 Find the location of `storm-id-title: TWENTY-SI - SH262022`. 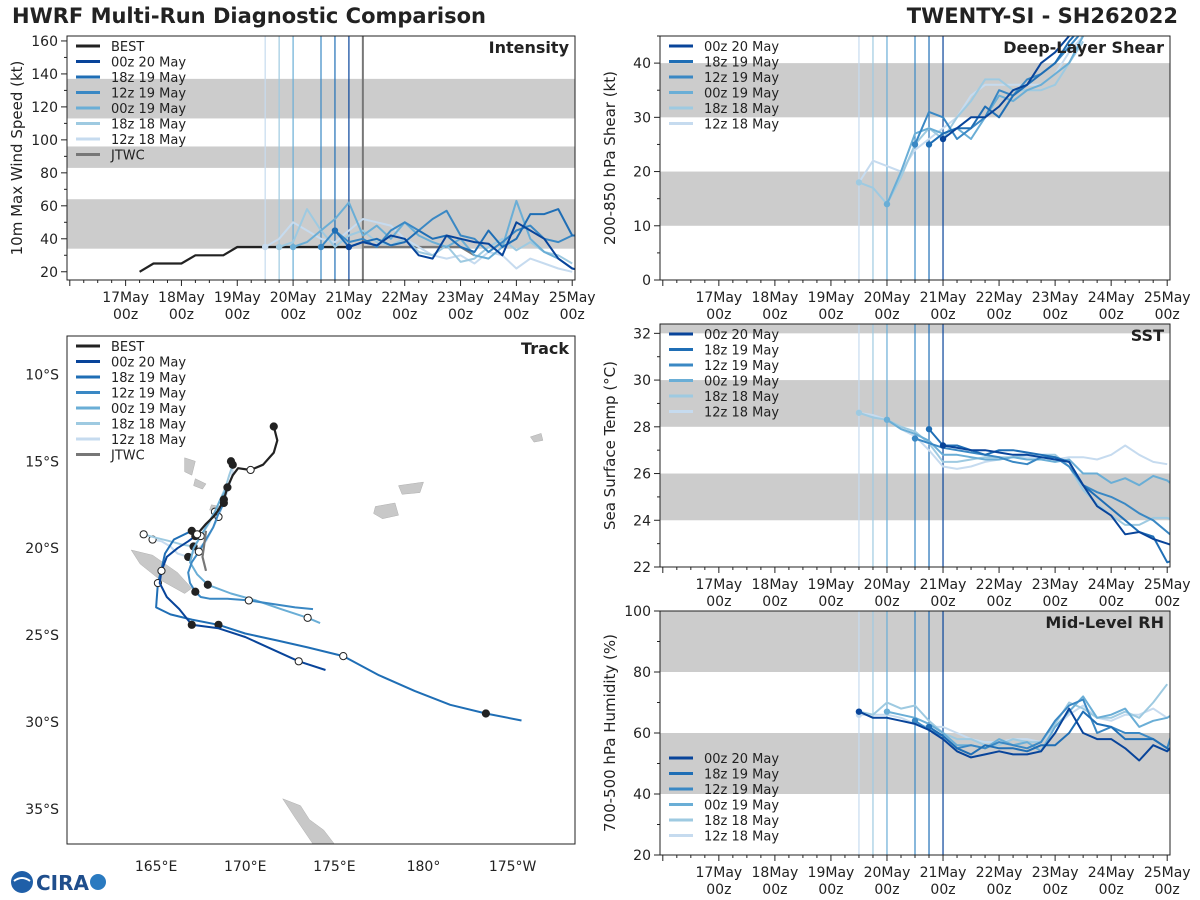

storm-id-title: TWENTY-SI - SH262022 is located at coordinates (1042, 16).